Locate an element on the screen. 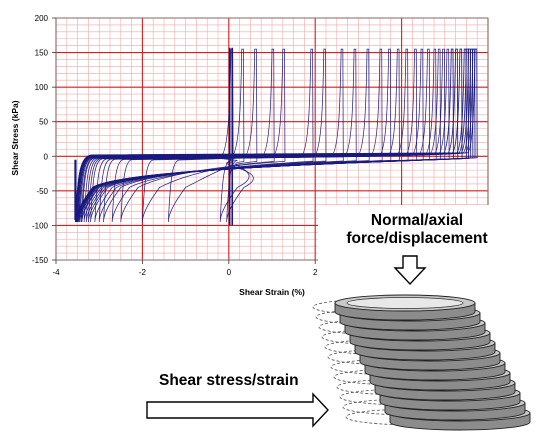 The height and width of the screenshot is (441, 536). y-tick-label: 200 is located at coordinates (42, 18).